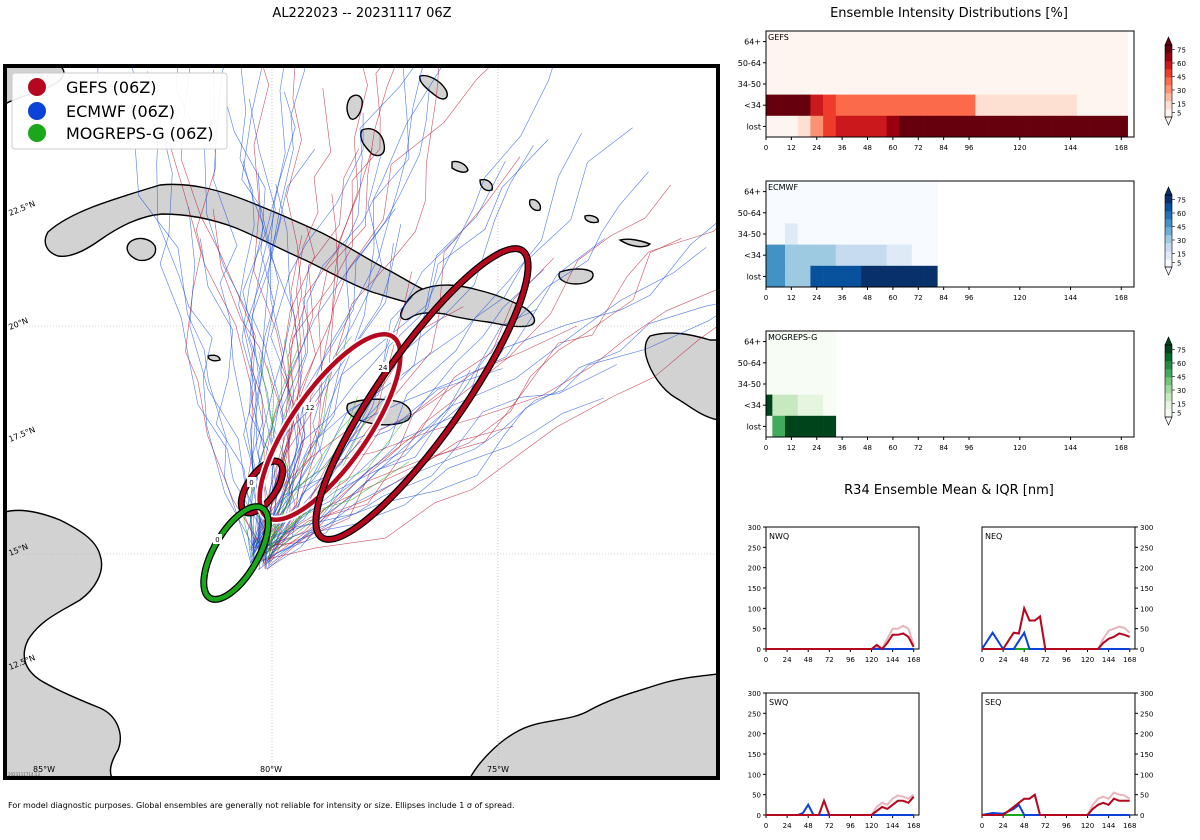  I want to click on r34-panel-nwq: NWQ 300 250 200 150 100 50 00 24 48 72 96 120 144 168, so click(834, 594).